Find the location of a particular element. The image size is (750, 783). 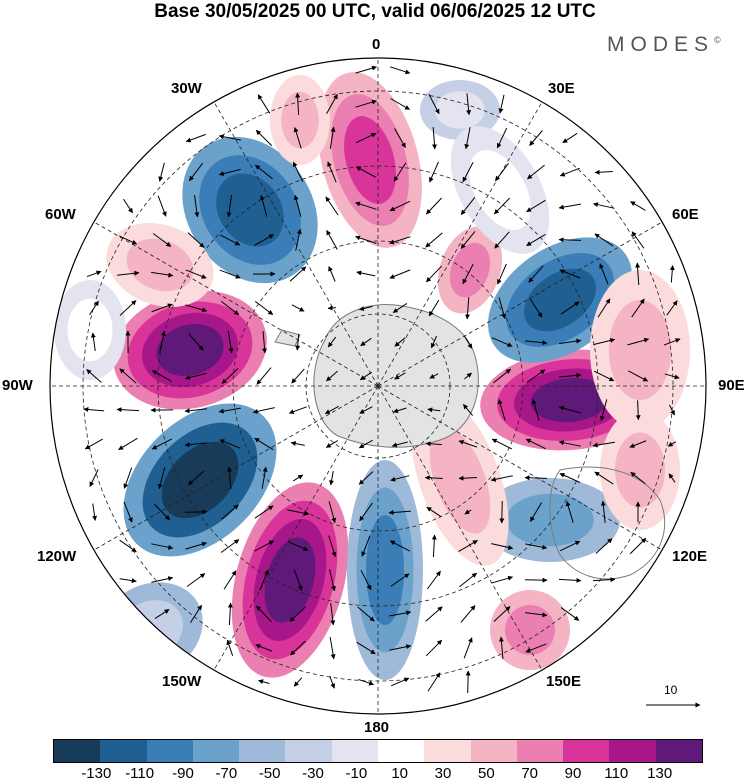

colorbar is located at coordinates (378, 751).